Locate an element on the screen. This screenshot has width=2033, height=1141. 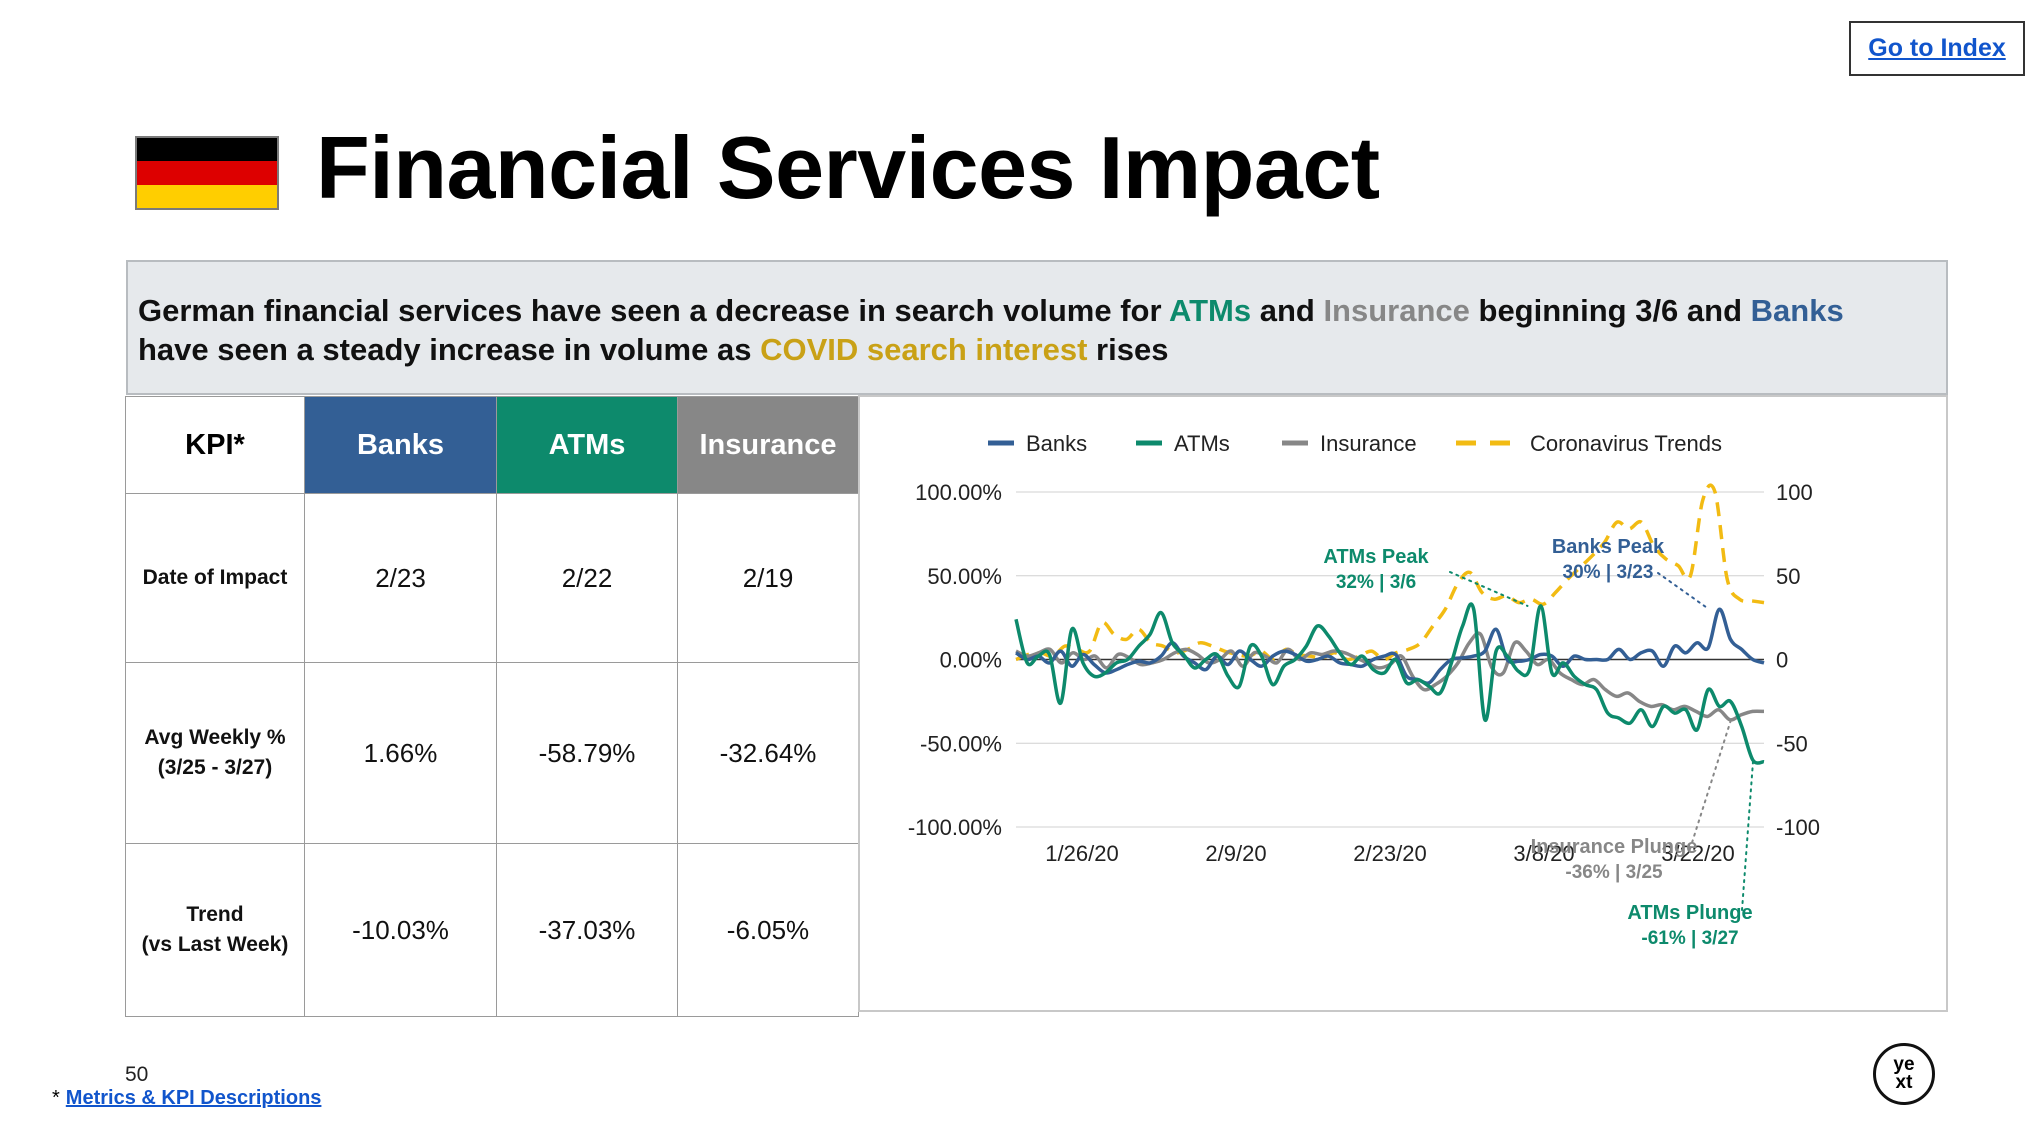
go-to-index-link: Go to Index is located at coordinates (1937, 48).